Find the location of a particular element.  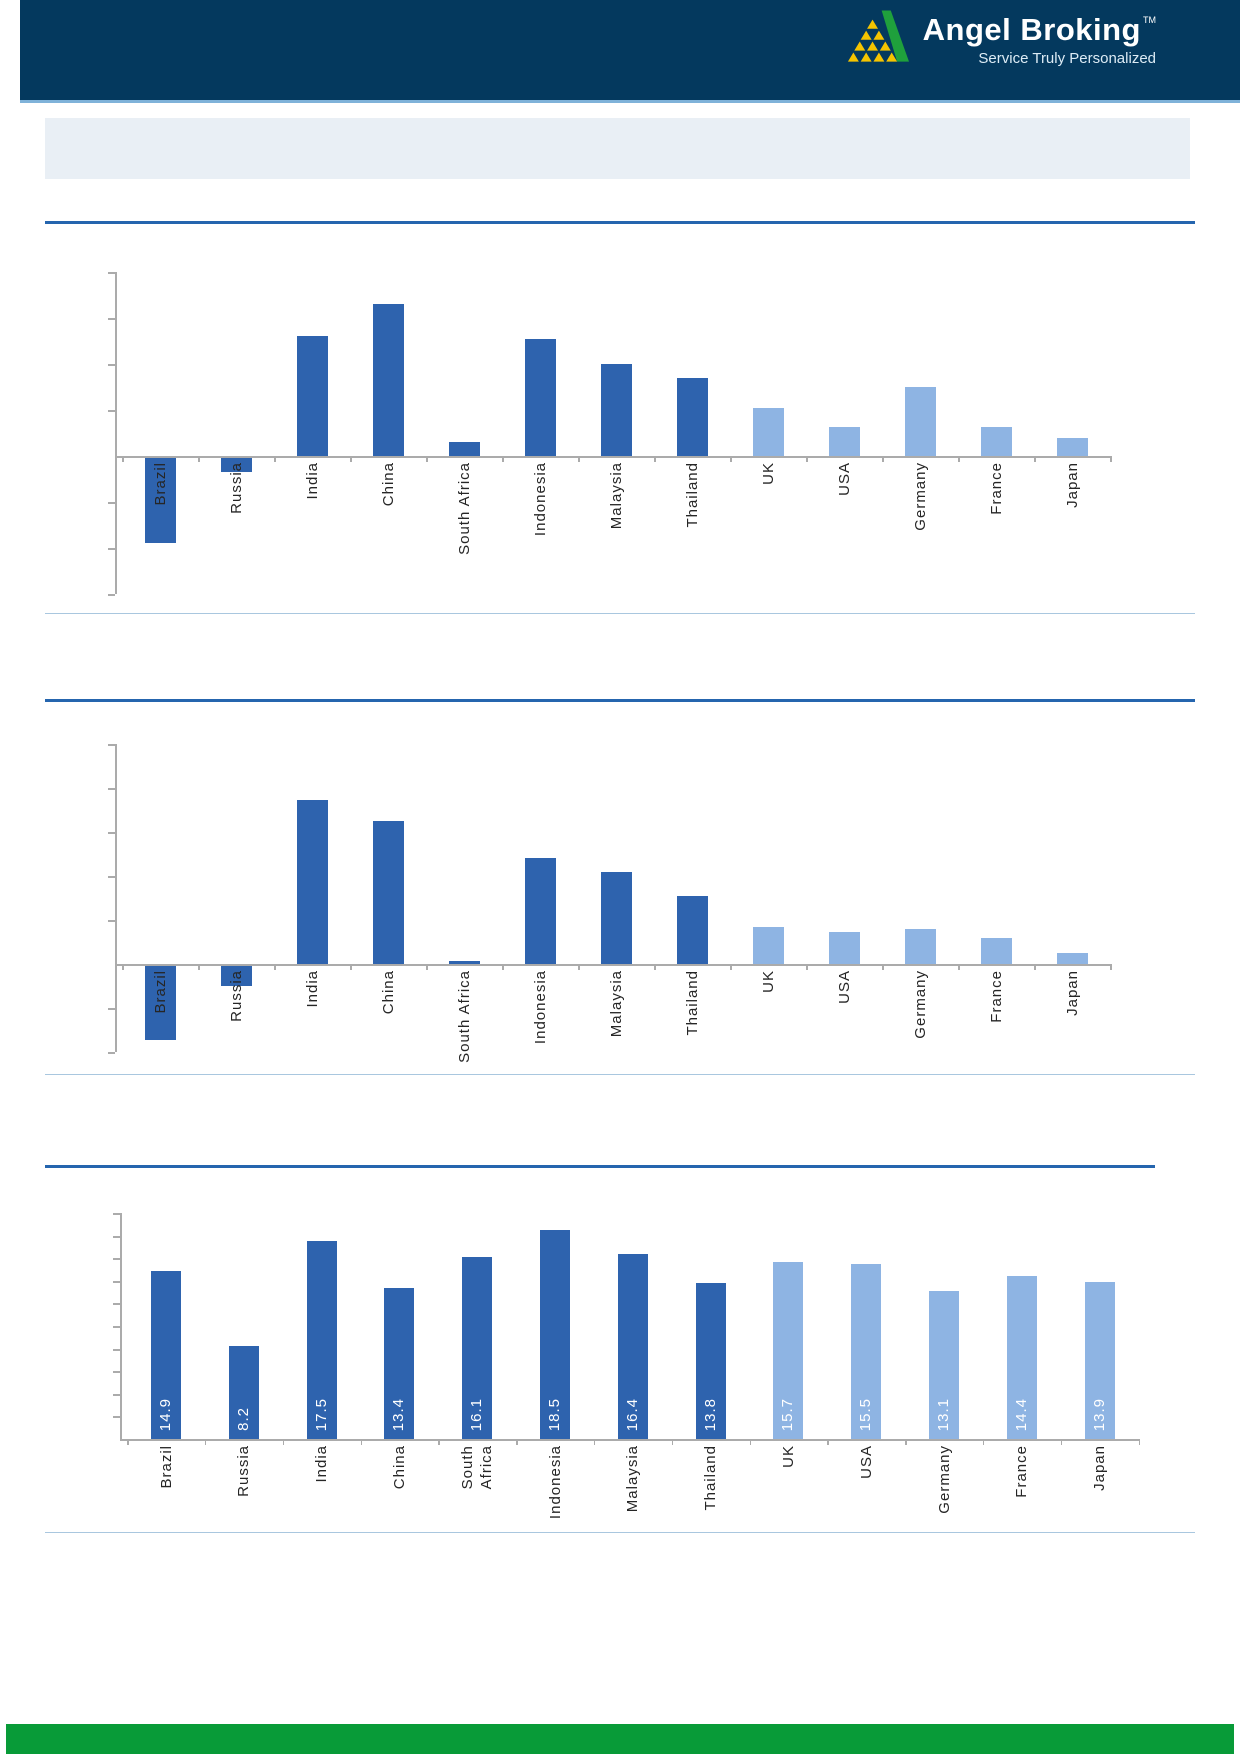

x-label-south-africa: South Africa is located at coordinates (477, 1467).